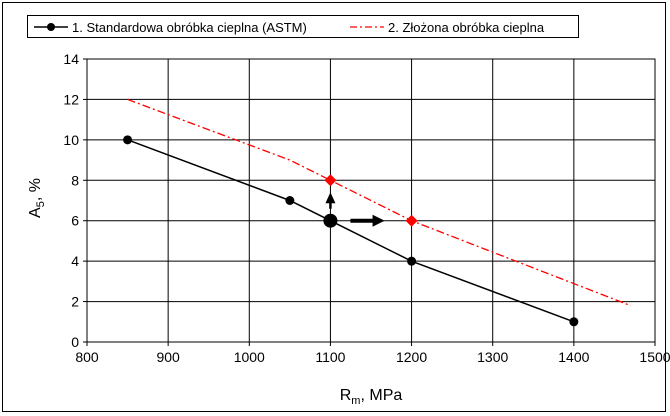 The width and height of the screenshot is (670, 416). I want to click on y-axis-title: A5, %, so click(37, 198).